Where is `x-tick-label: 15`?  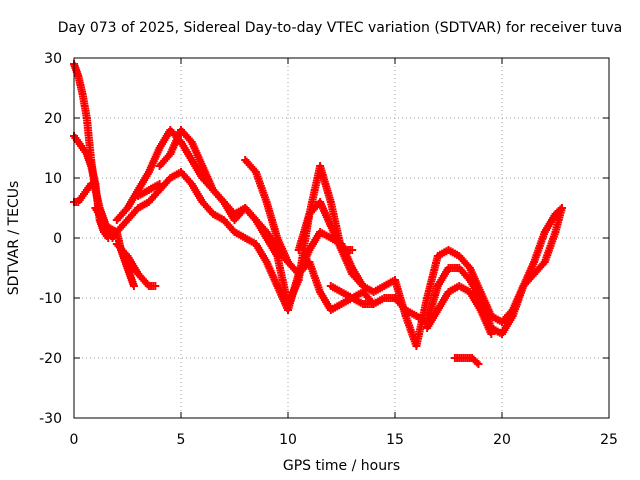
x-tick-label: 15 is located at coordinates (395, 440).